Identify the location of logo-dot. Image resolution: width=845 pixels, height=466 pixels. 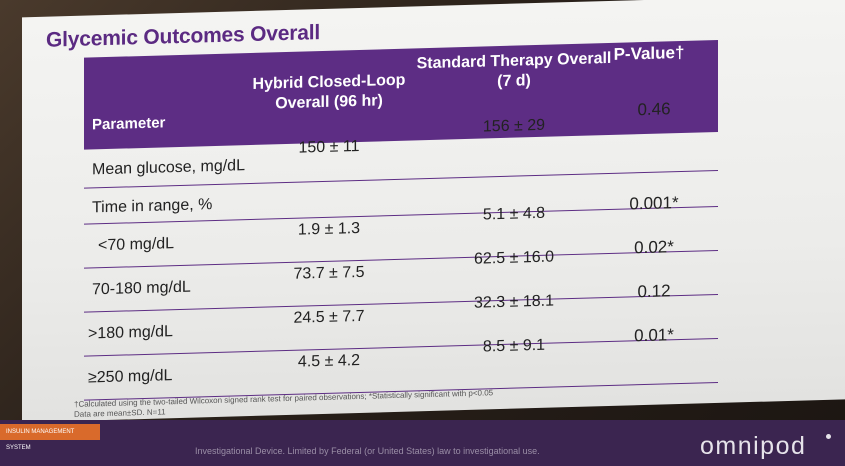
(828, 436).